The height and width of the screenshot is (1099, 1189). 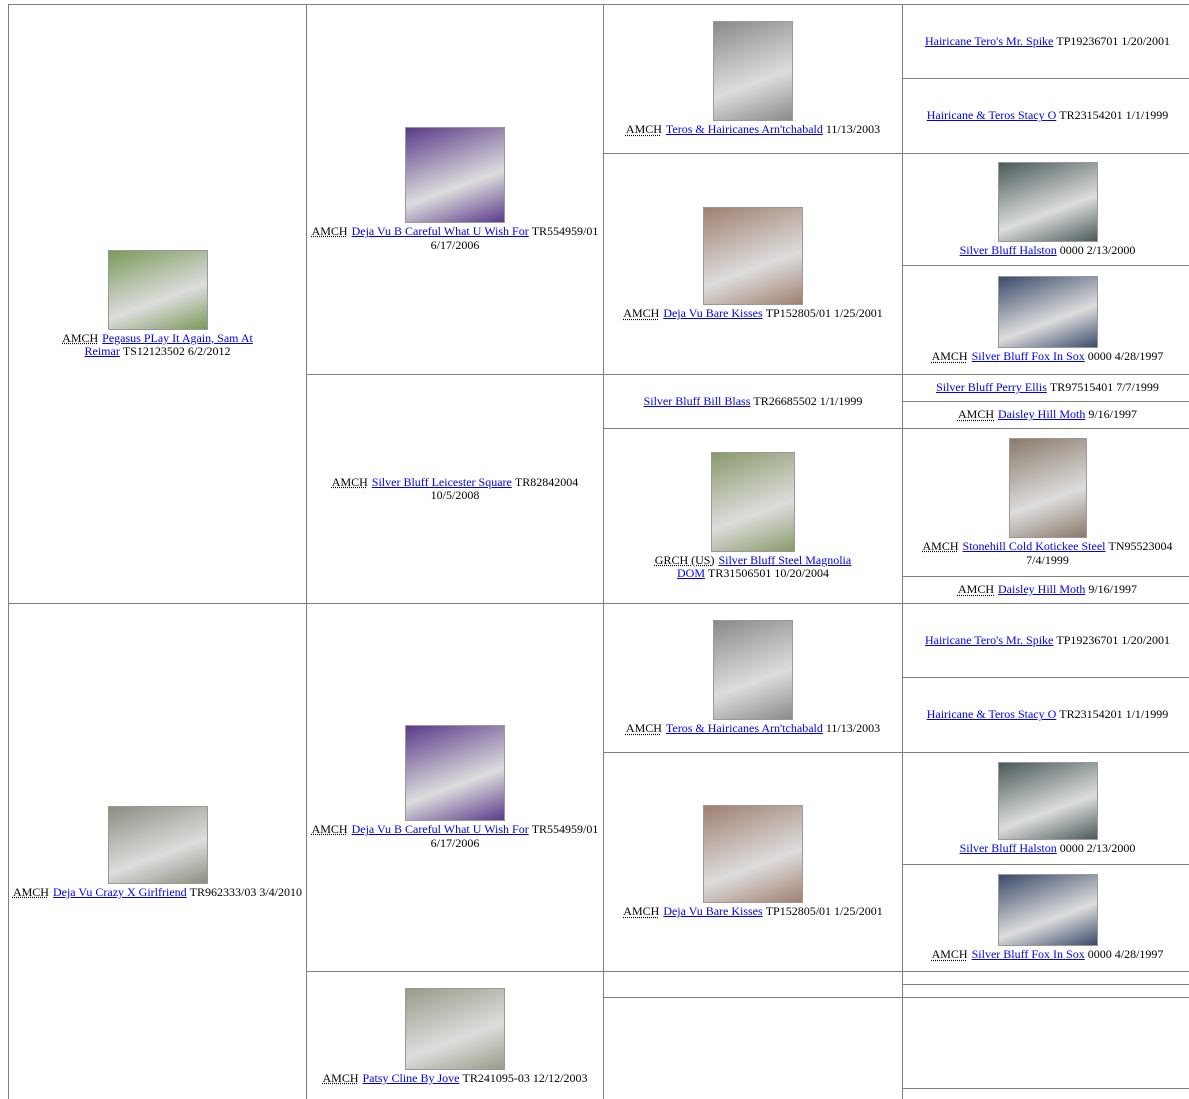 I want to click on dog-link: Patsy Cline By Jove, so click(x=411, y=1077).